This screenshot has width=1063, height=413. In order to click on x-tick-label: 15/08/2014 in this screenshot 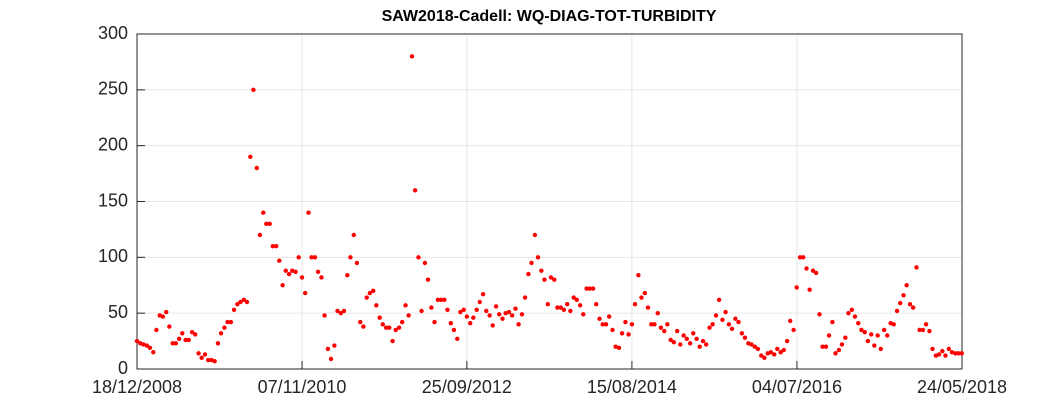, I will do `click(632, 387)`.